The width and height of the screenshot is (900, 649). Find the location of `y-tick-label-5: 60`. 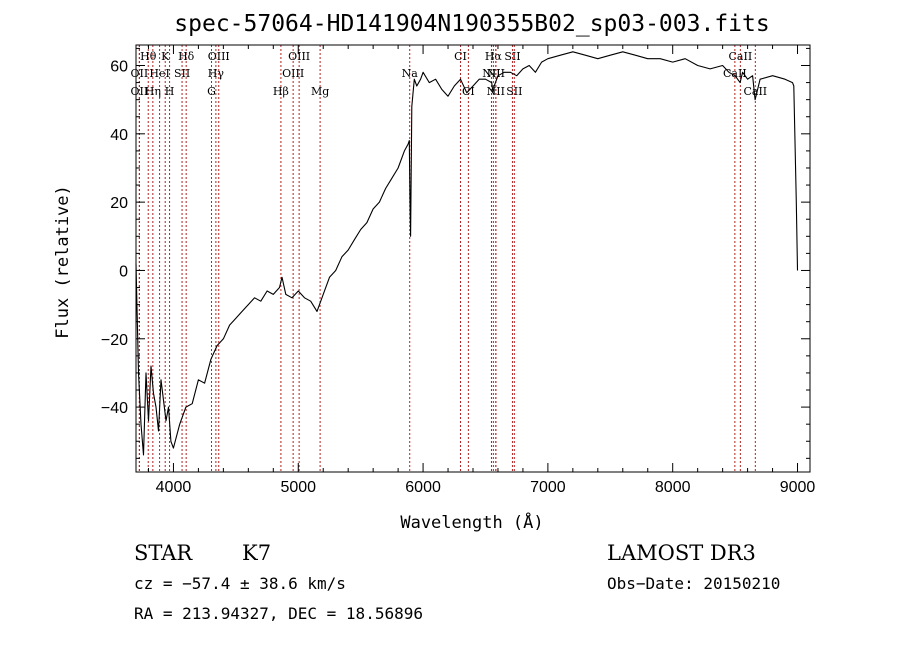

y-tick-label-5: 60 is located at coordinates (119, 66).